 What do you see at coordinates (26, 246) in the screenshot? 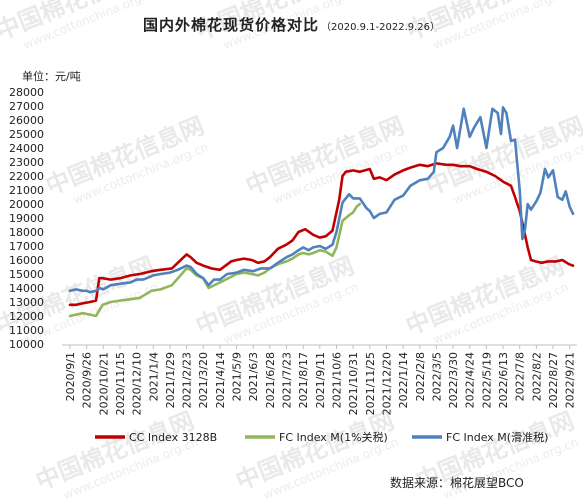
I see `y-tick-label: 17000` at bounding box center [26, 246].